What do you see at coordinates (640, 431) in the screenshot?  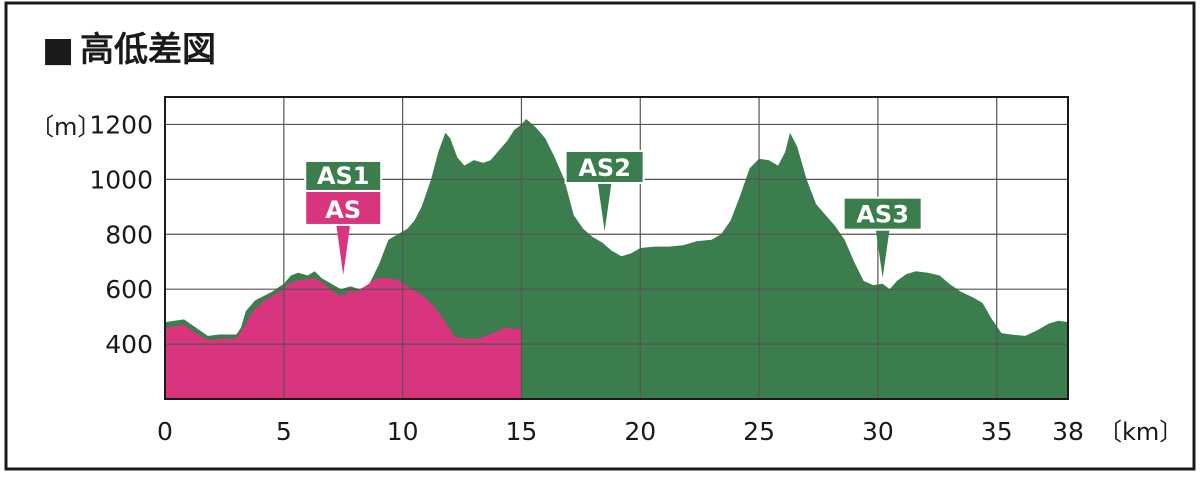 I see `x-tick-label: 20` at bounding box center [640, 431].